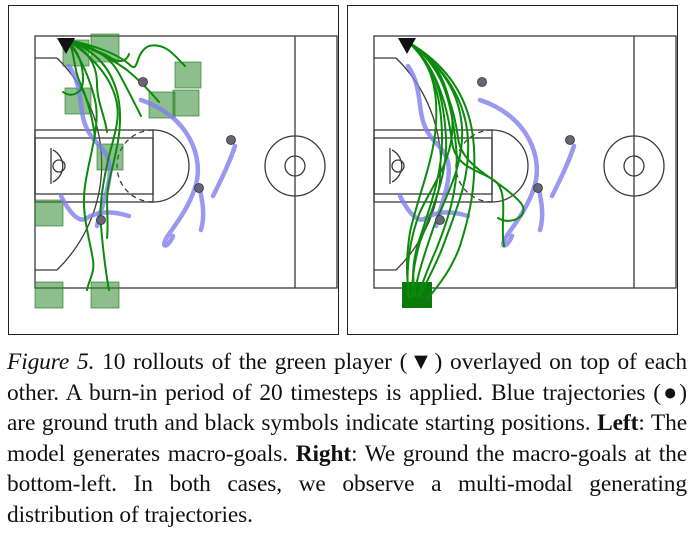 Image resolution: width=693 pixels, height=544 pixels. Describe the element at coordinates (618, 423) in the screenshot. I see `caption-left-label: Left` at that location.